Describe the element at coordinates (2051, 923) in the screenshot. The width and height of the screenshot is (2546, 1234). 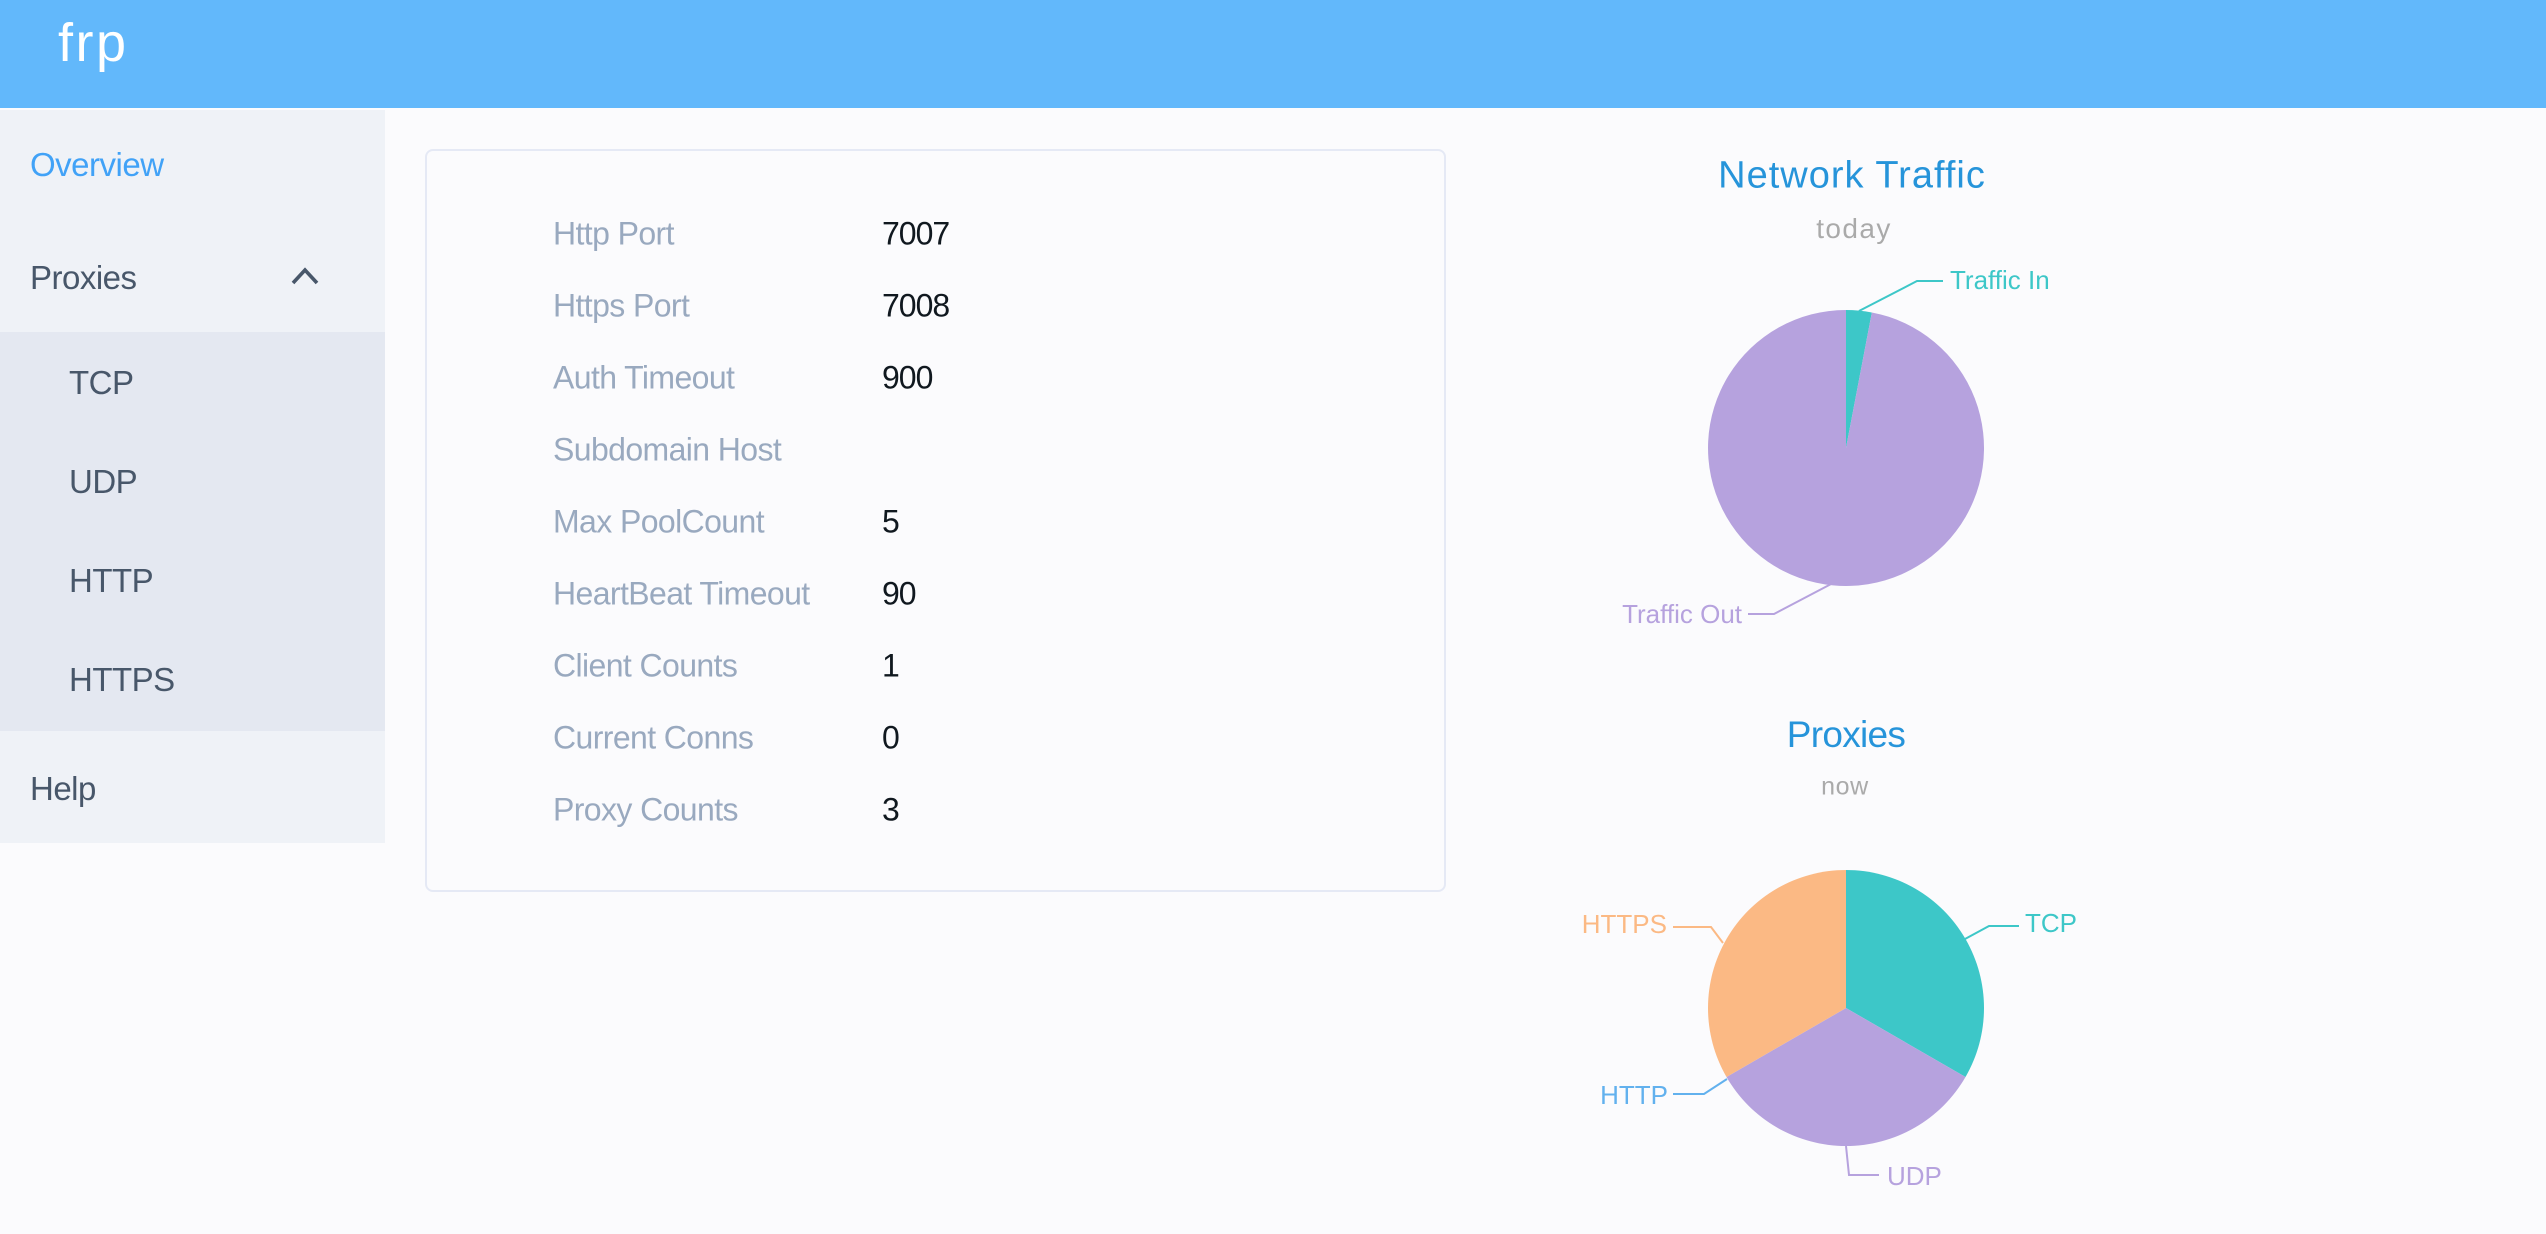
I see `svg-text: TCP` at that location.